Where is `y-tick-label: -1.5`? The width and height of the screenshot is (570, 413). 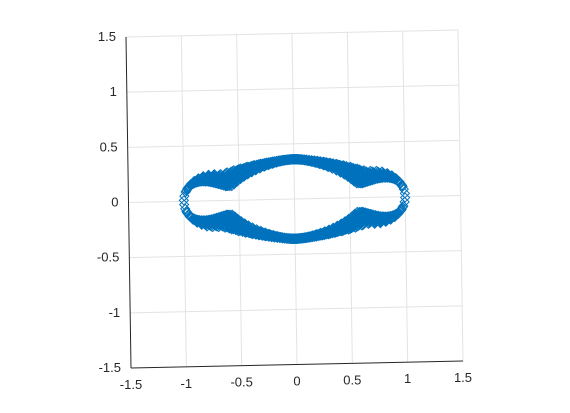
y-tick-label: -1.5 is located at coordinates (110, 367).